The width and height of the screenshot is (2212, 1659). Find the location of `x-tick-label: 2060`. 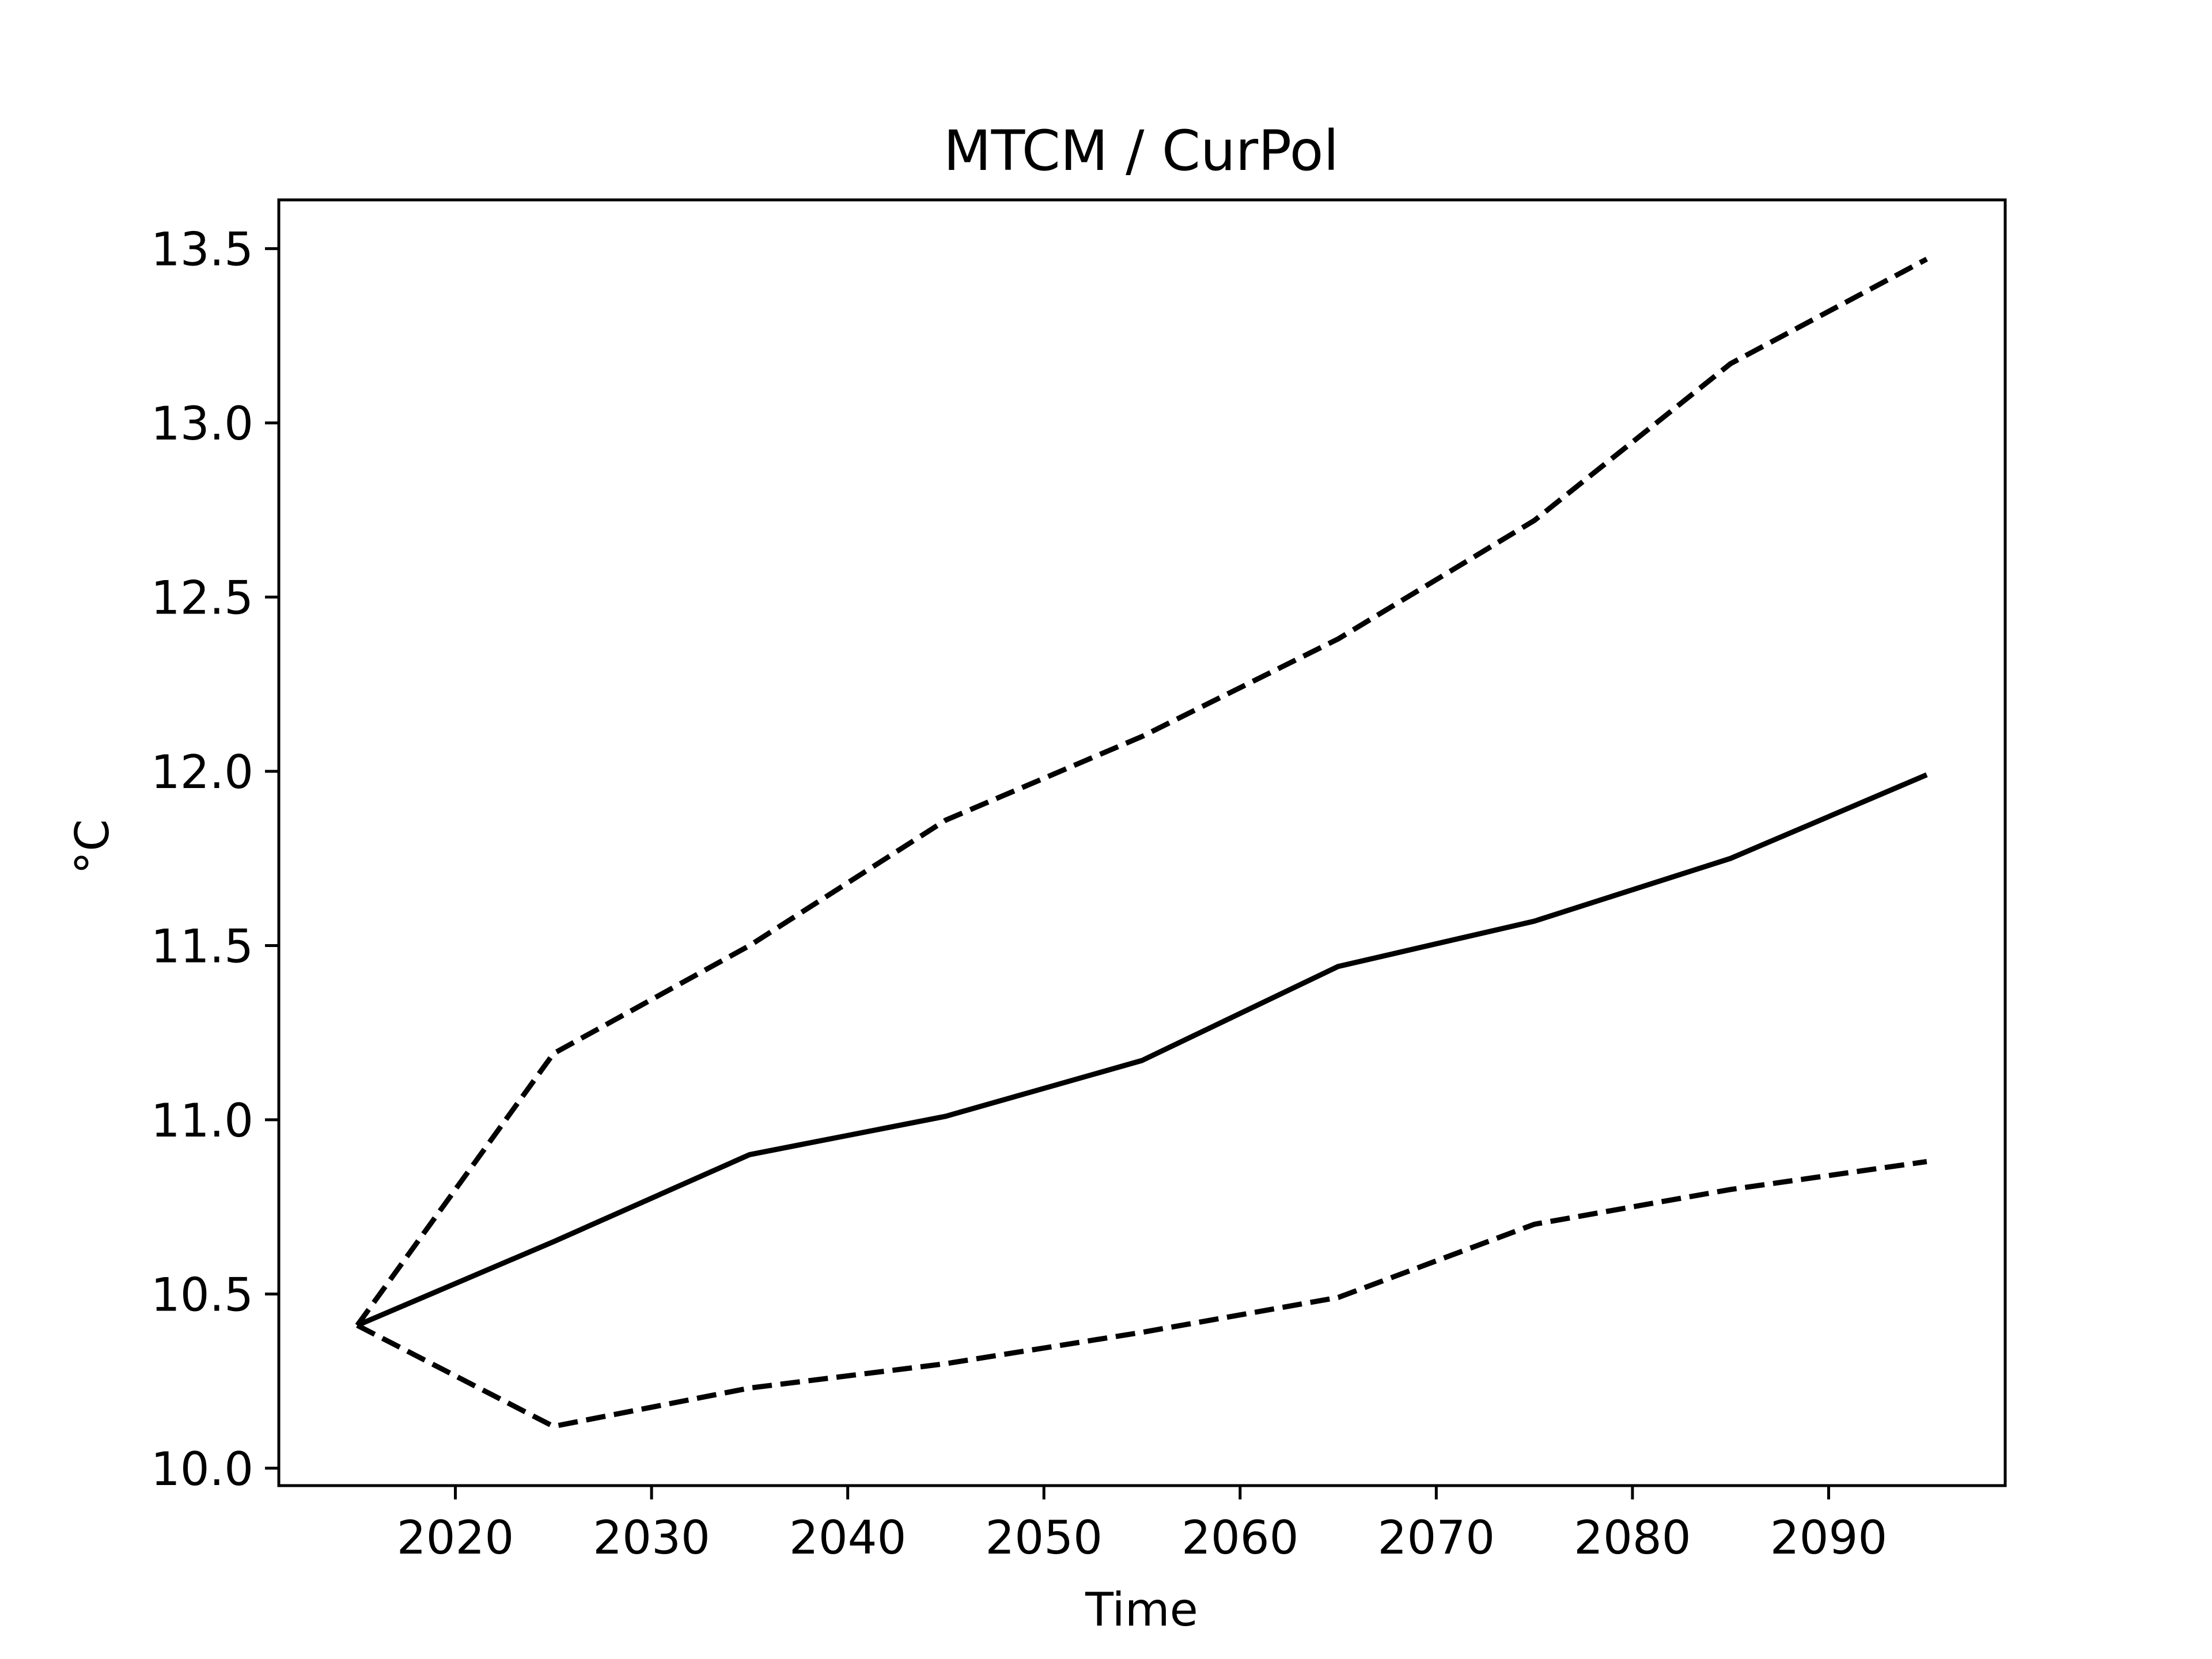

x-tick-label: 2060 is located at coordinates (1240, 1538).